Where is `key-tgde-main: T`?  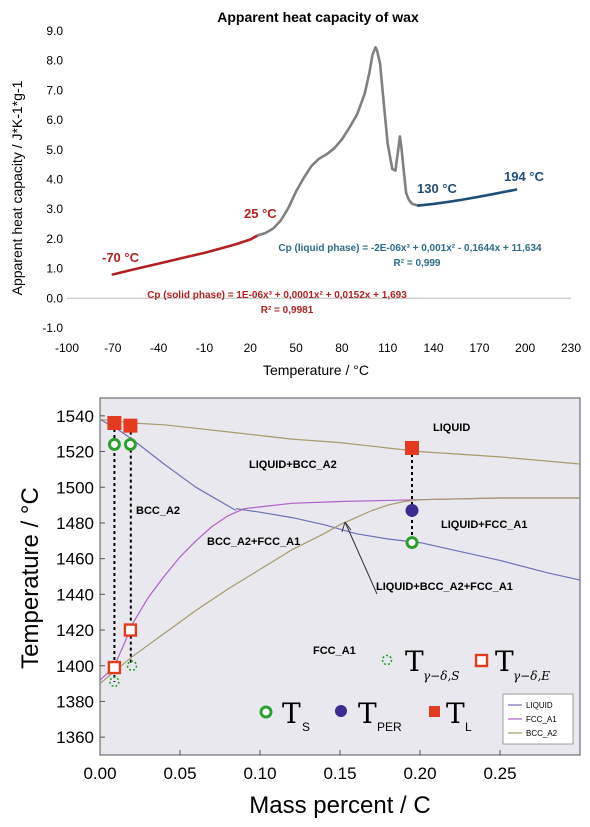
key-tgde-main: T is located at coordinates (504, 661).